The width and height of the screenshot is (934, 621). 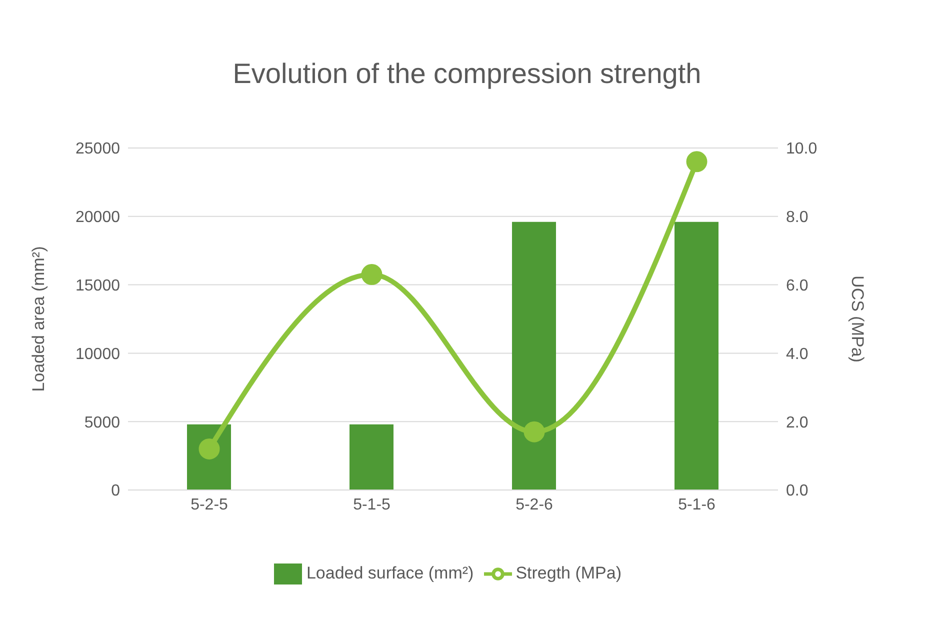 I want to click on y2-tick-label: 4.0, so click(x=797, y=354).